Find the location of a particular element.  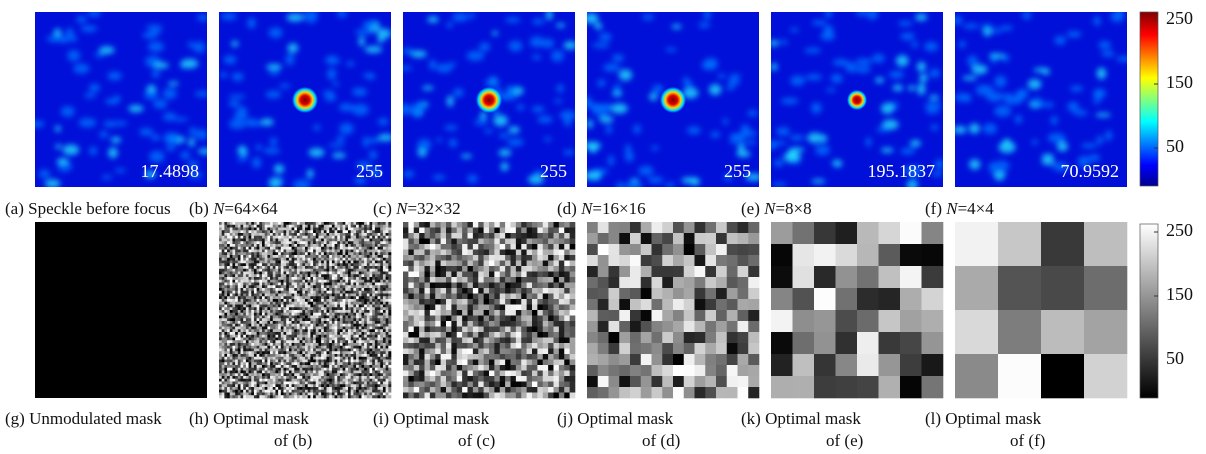

speckle-panel: 70.9592(f) N=4×4 is located at coordinates (1029, 113).